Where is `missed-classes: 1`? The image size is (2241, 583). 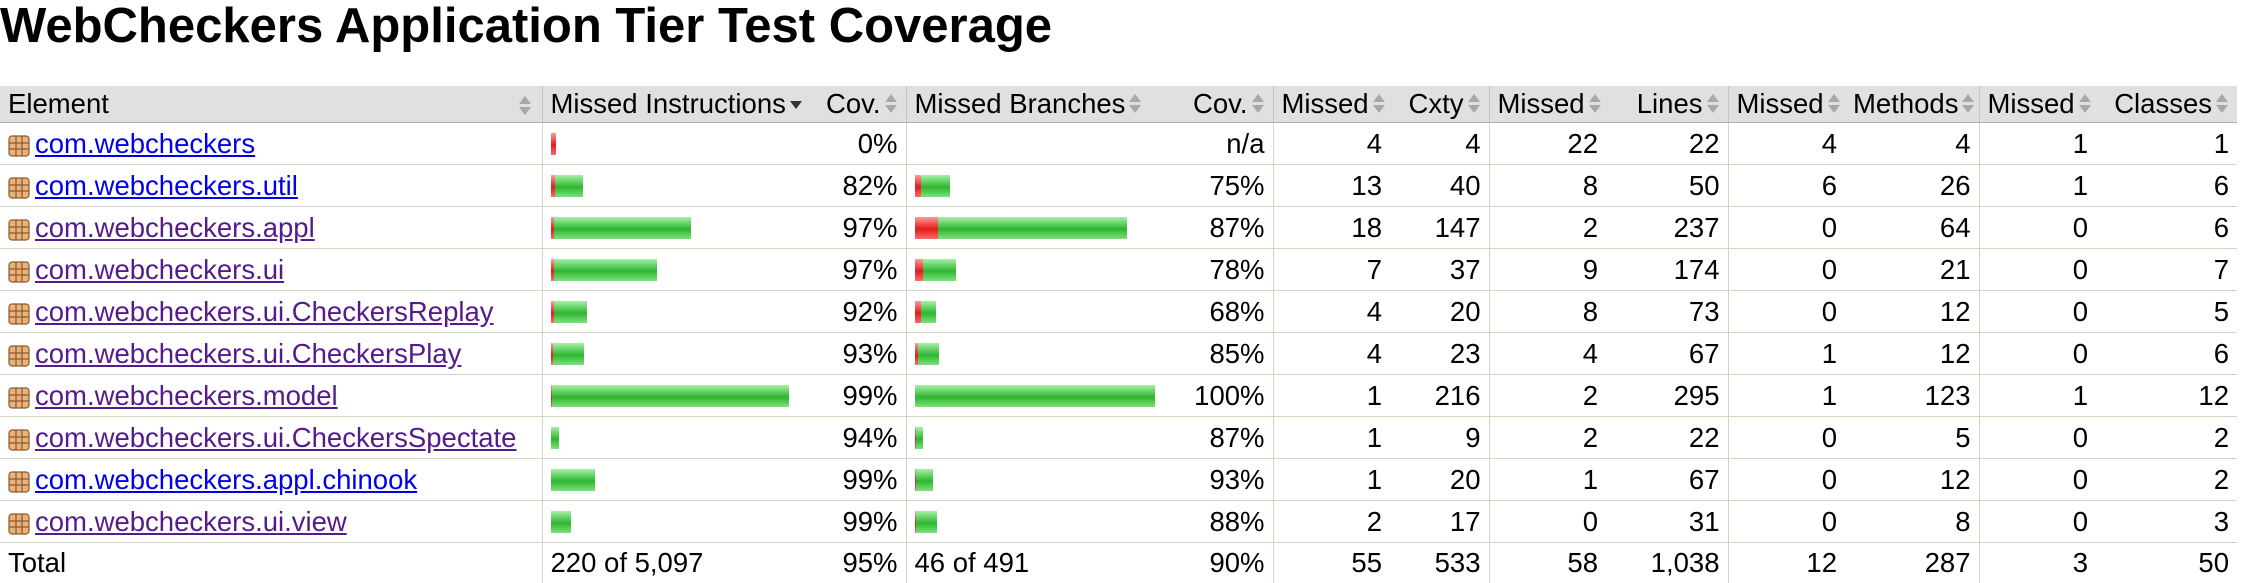
missed-classes: 1 is located at coordinates (2037, 396).